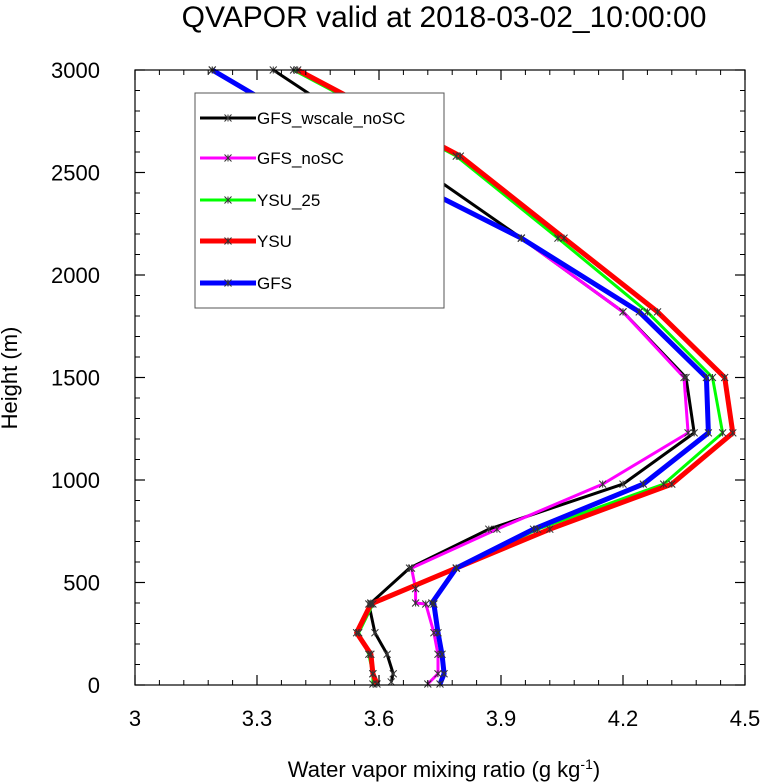 This screenshot has width=769, height=784. I want to click on legend: GFS_wscale_noSC GFS_noSC YSU_25 YSU GFS, so click(319, 200).